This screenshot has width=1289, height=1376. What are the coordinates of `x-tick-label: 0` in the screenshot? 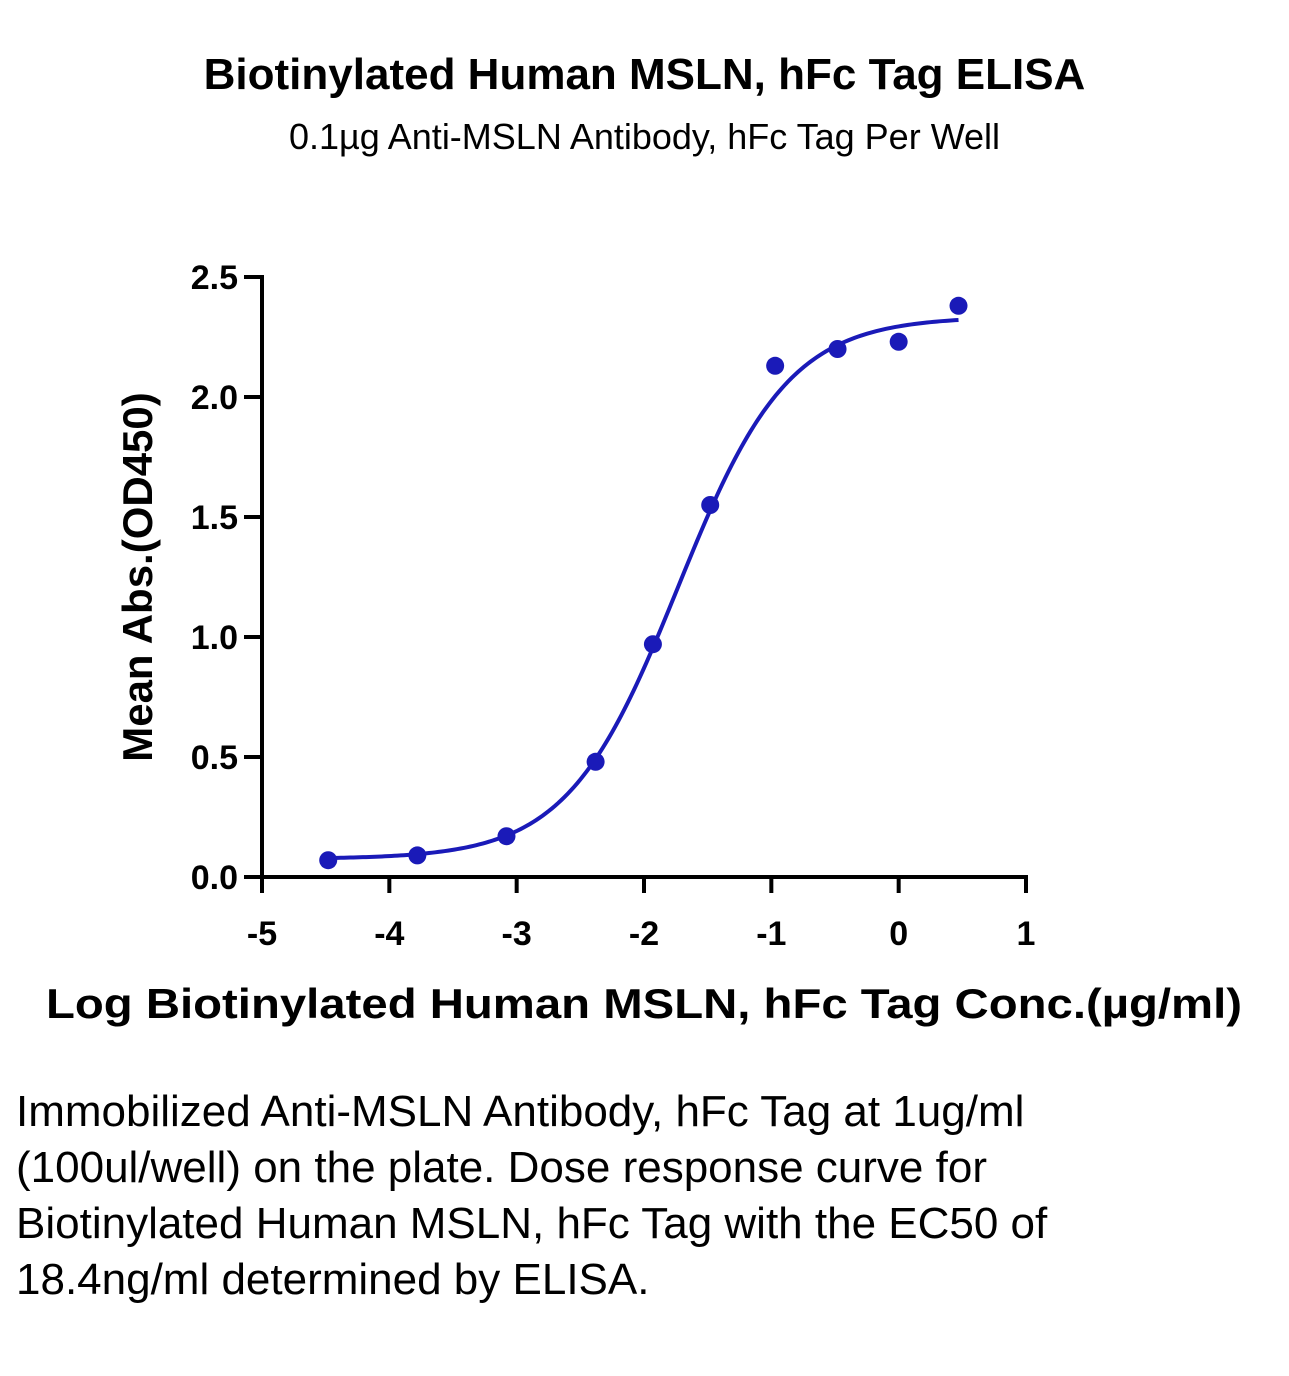 It's located at (898, 934).